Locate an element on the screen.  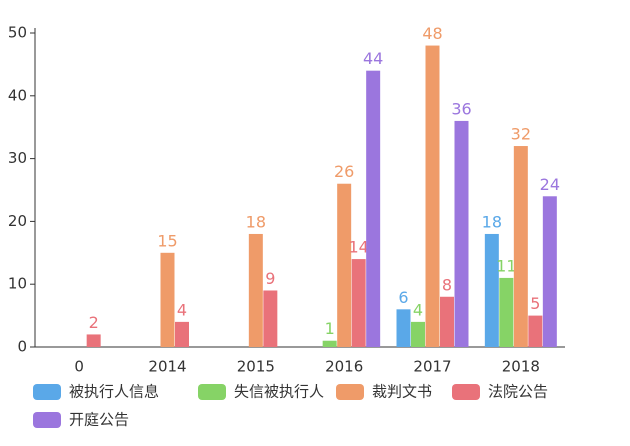
x-tick-label: 2014 is located at coordinates (167, 367).